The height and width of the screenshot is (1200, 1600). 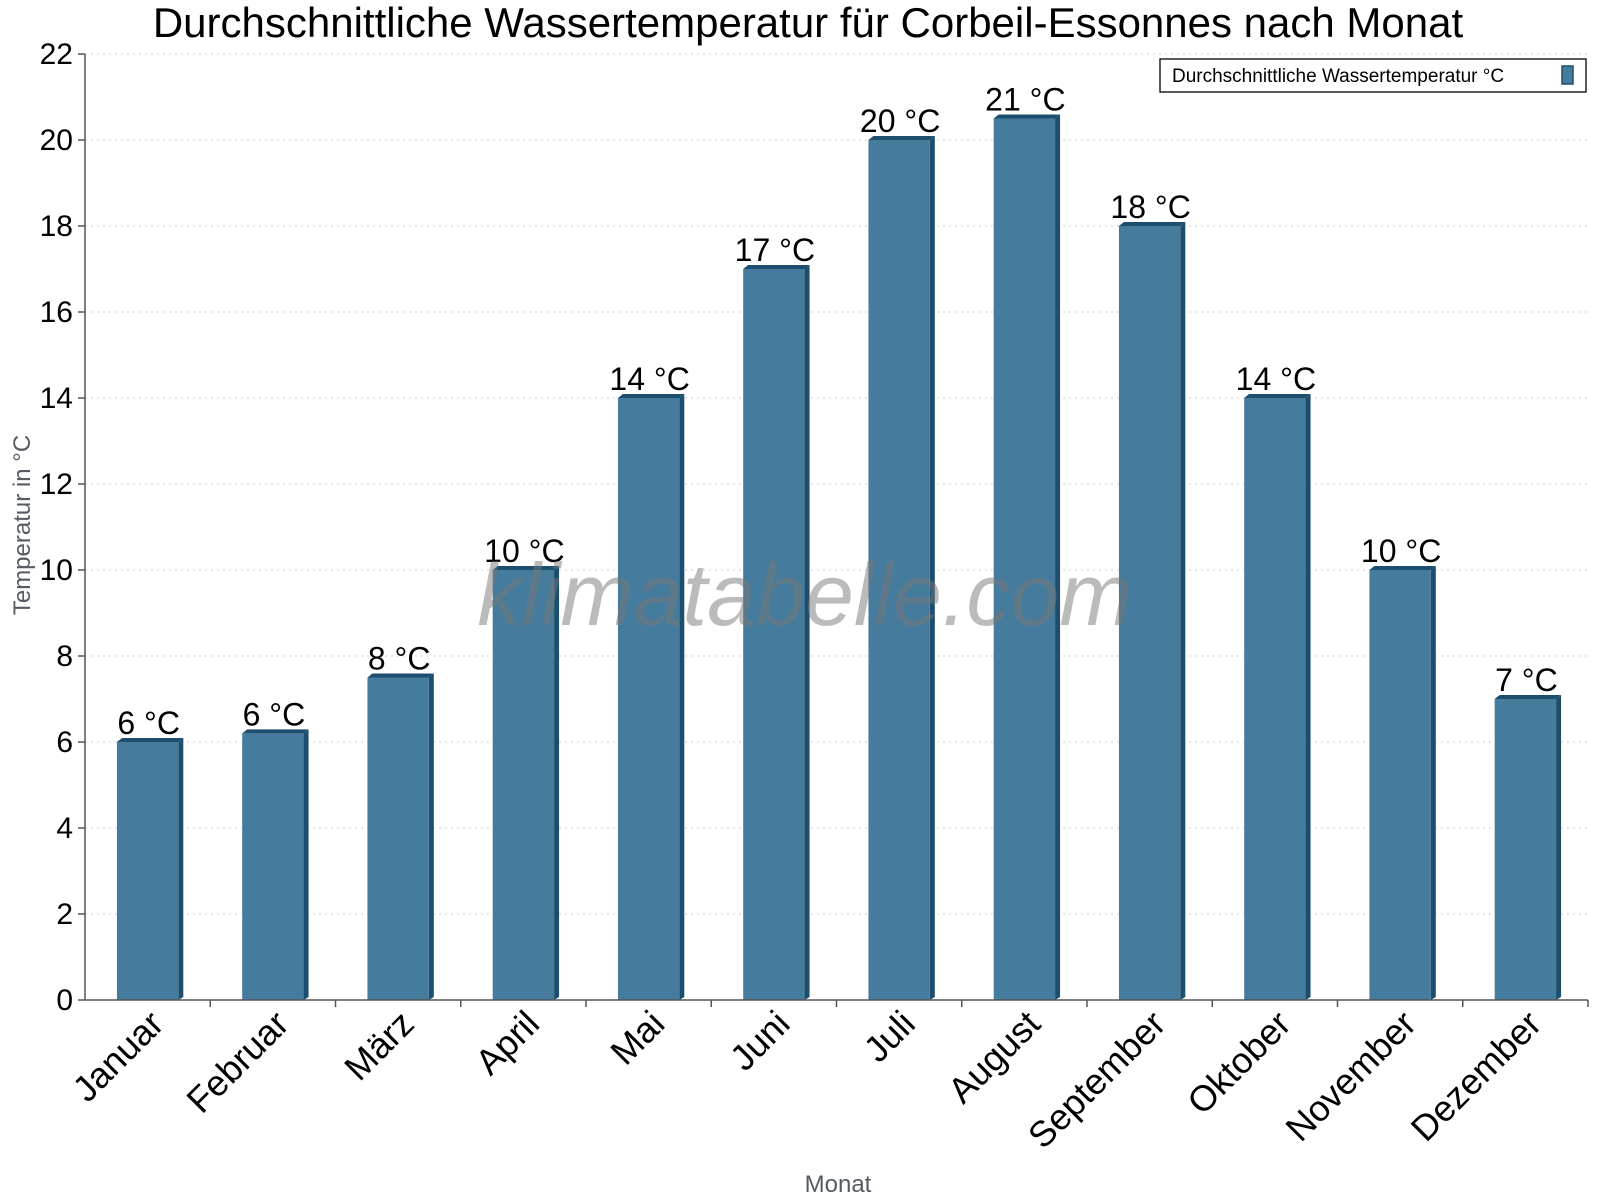 What do you see at coordinates (399, 659) in the screenshot?
I see `data-label: 8 °C` at bounding box center [399, 659].